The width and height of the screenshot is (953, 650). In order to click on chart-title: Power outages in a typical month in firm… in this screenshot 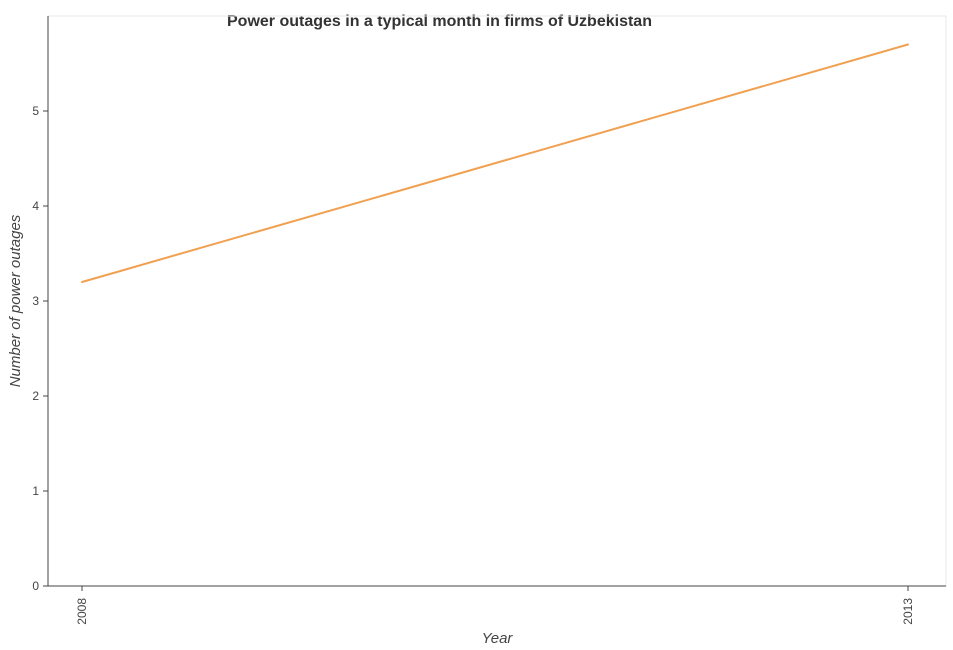, I will do `click(439, 21)`.